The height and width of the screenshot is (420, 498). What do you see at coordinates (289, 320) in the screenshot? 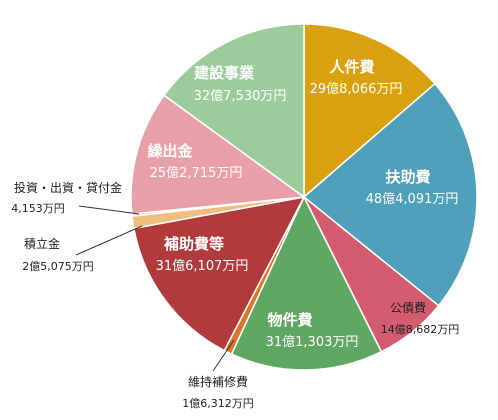
I see `slice-label: 物件費` at bounding box center [289, 320].